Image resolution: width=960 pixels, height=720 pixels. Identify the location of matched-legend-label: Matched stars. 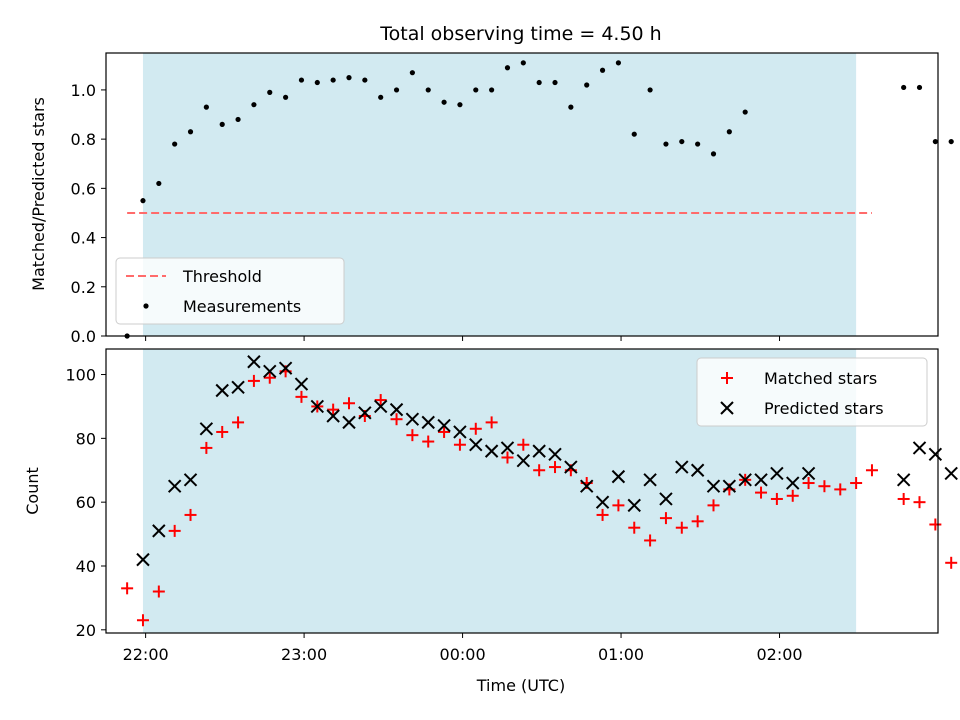
(820, 378).